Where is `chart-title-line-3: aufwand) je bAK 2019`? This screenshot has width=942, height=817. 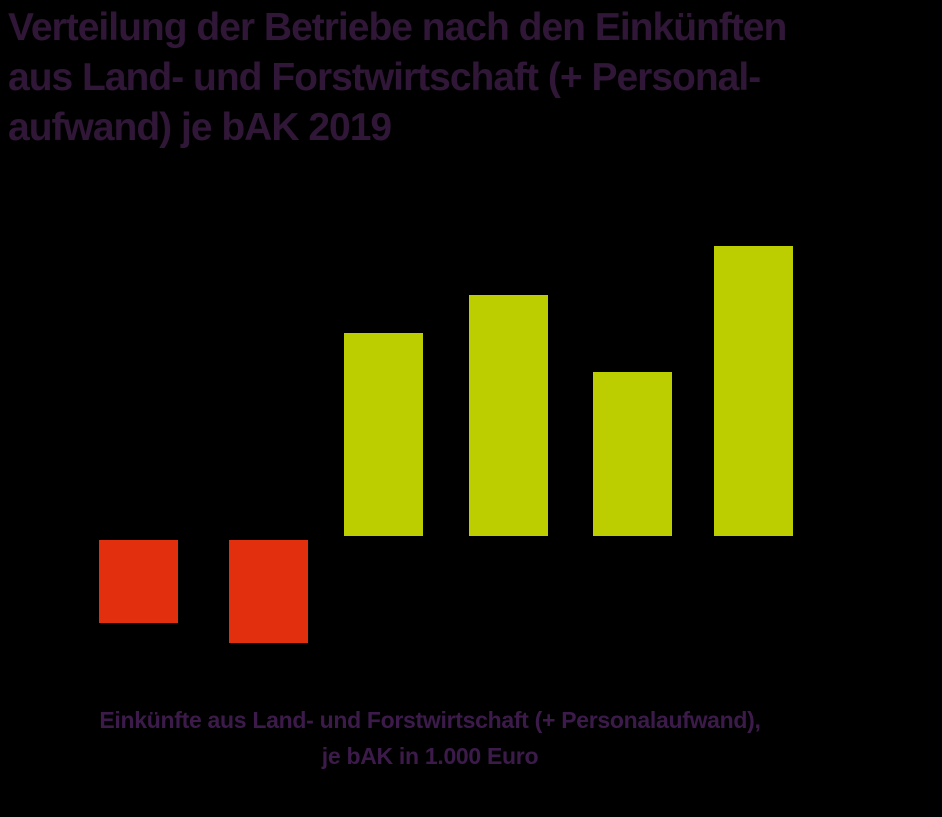
chart-title-line-3: aufwand) je bAK 2019 is located at coordinates (200, 127).